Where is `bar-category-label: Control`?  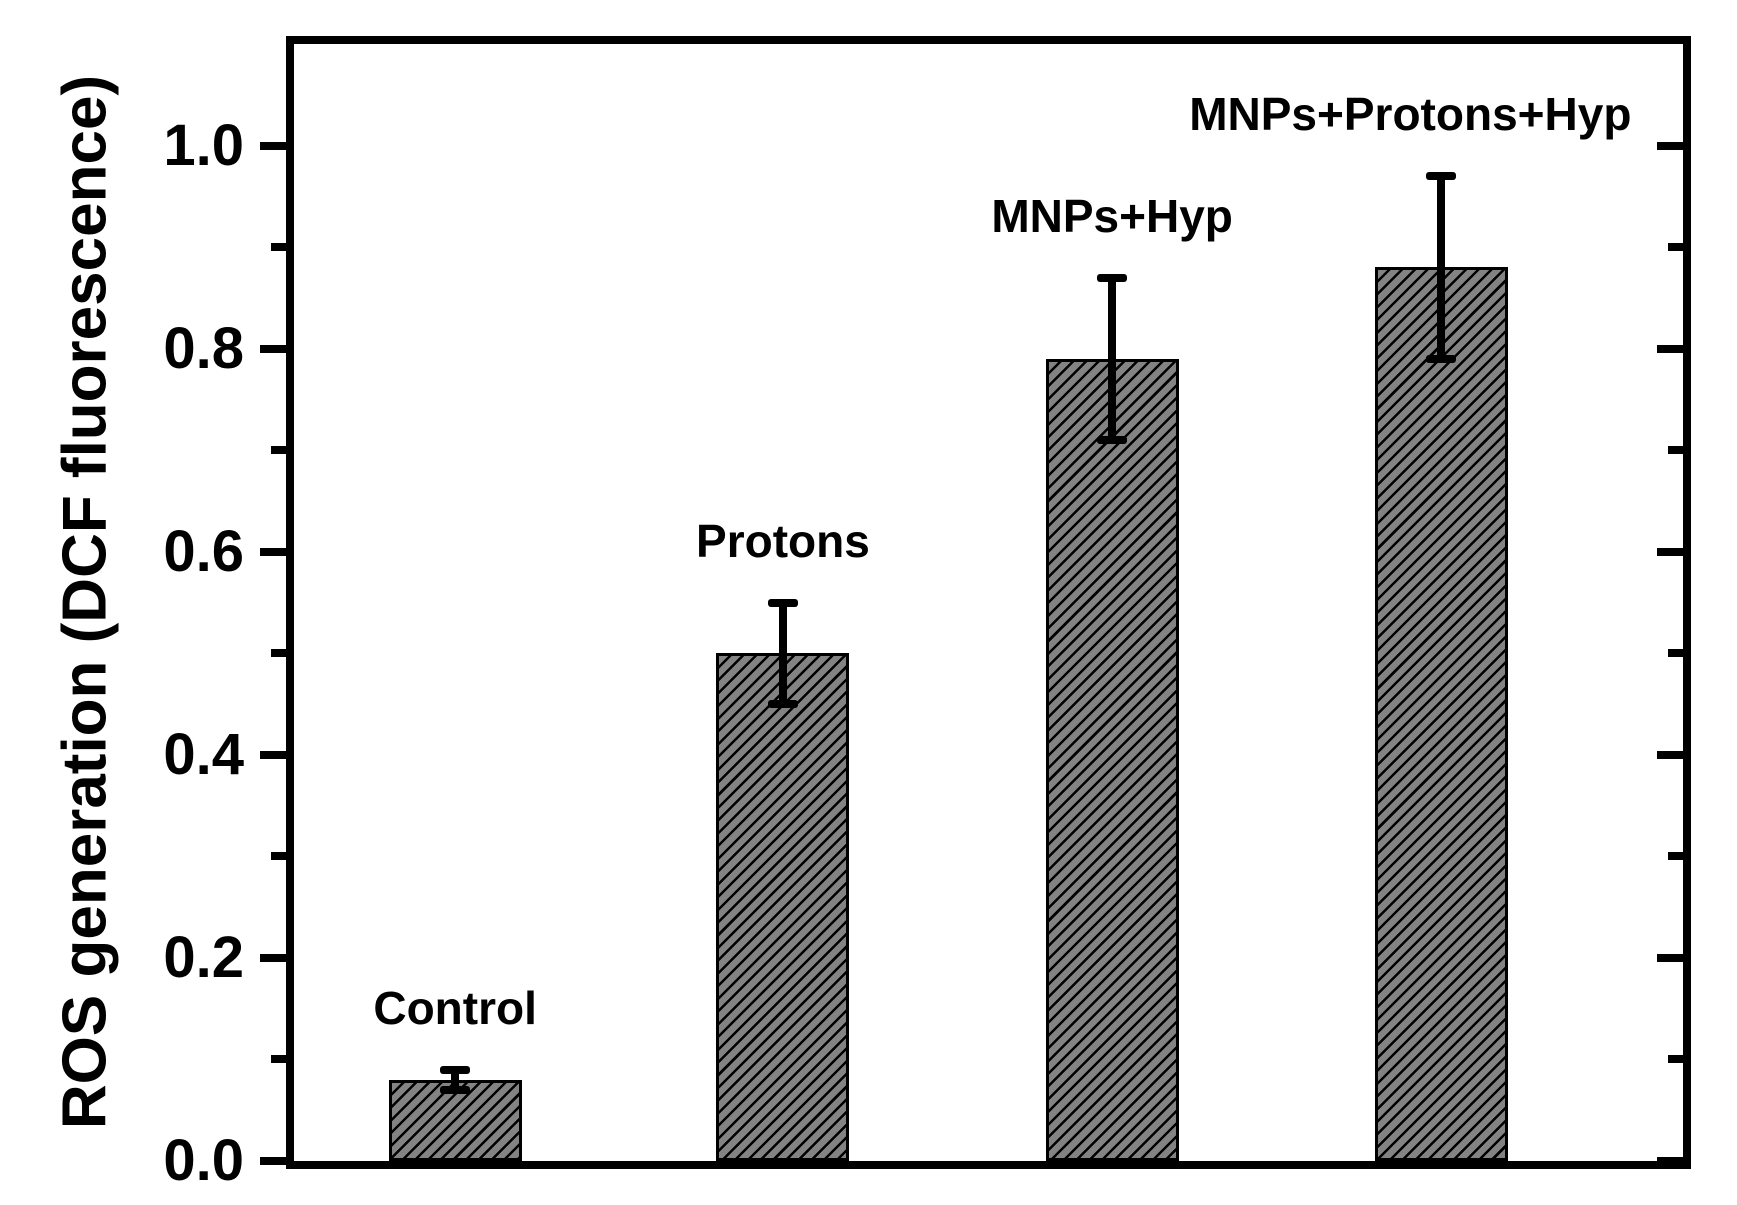 bar-category-label: Control is located at coordinates (455, 1007).